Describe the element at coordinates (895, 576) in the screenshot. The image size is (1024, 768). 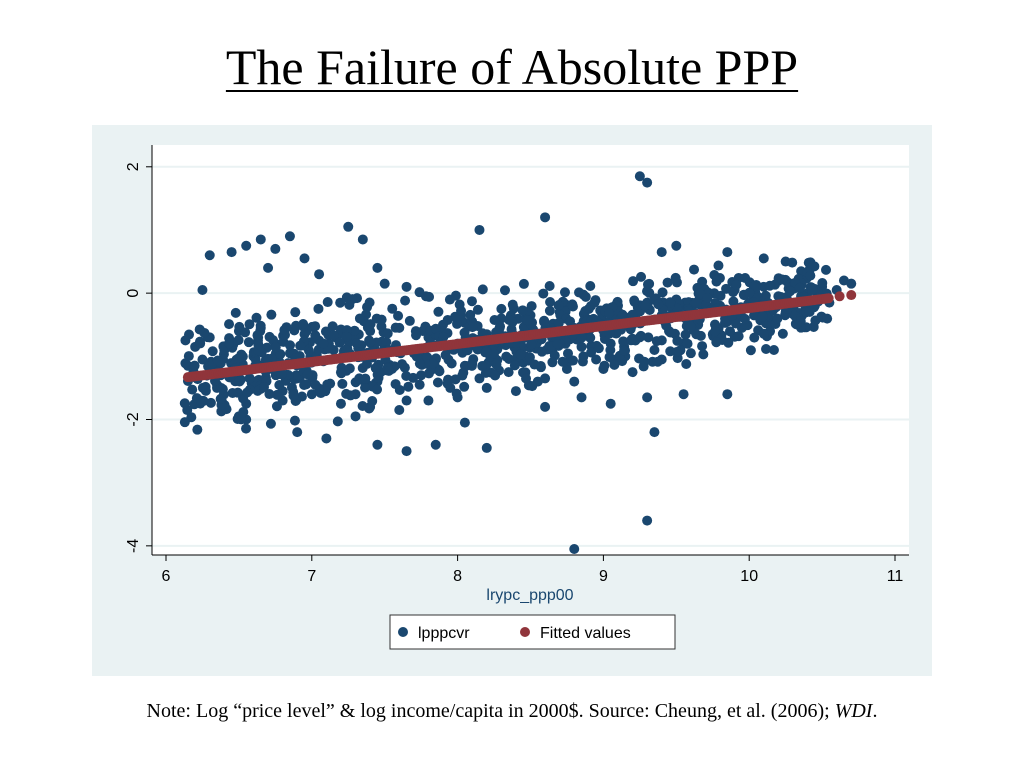
I see `x-tick-label: 11` at that location.